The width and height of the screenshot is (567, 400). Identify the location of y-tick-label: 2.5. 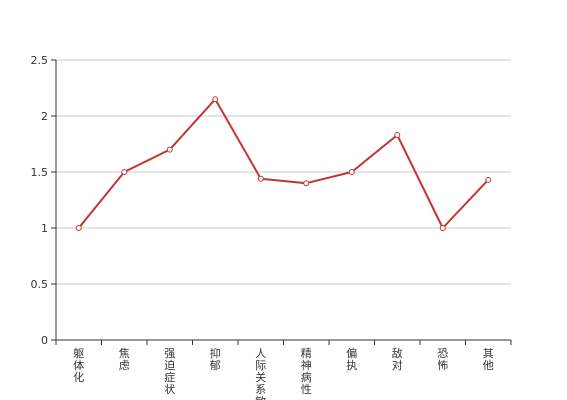
(40, 60).